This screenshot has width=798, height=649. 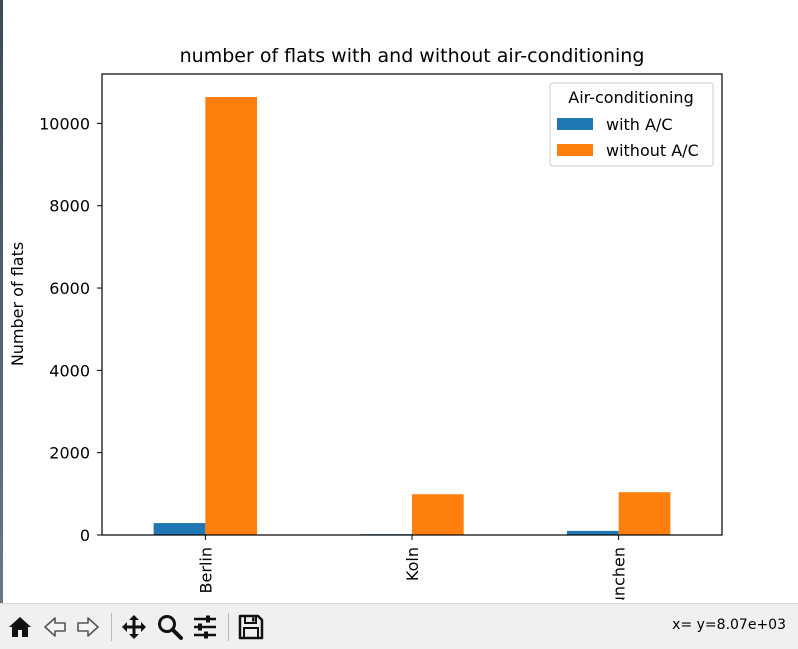 I want to click on x-tick-label-berlin: Berlin, so click(x=205, y=570).